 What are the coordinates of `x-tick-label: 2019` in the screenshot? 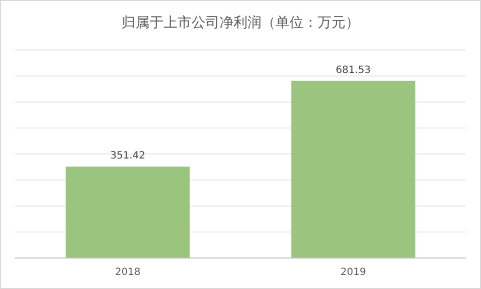 It's located at (353, 272).